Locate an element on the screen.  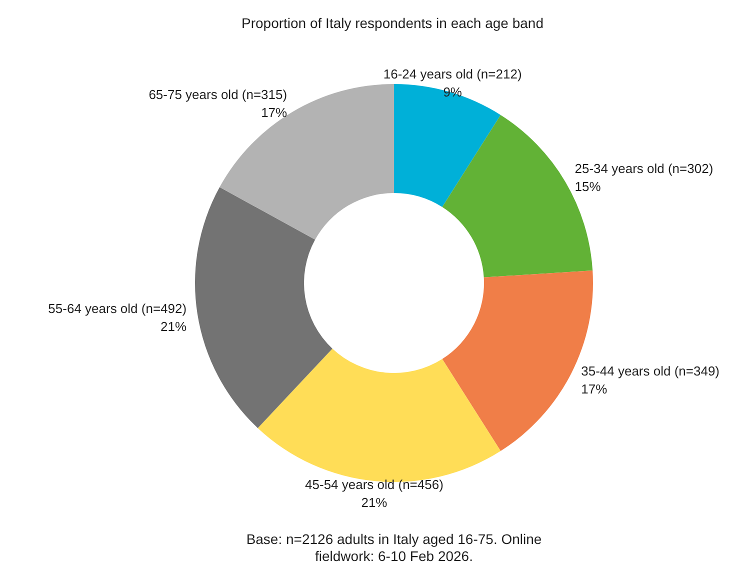
data-label: 15% is located at coordinates (588, 186).